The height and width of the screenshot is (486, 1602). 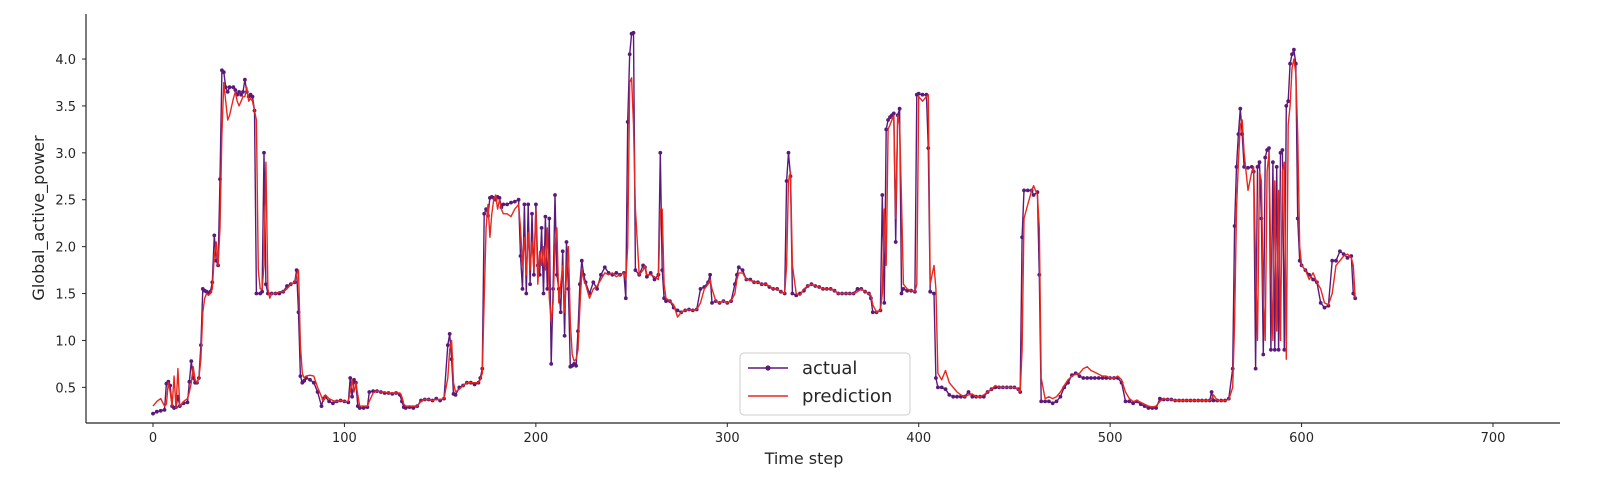 I want to click on x-tick-label: 300, so click(x=727, y=438).